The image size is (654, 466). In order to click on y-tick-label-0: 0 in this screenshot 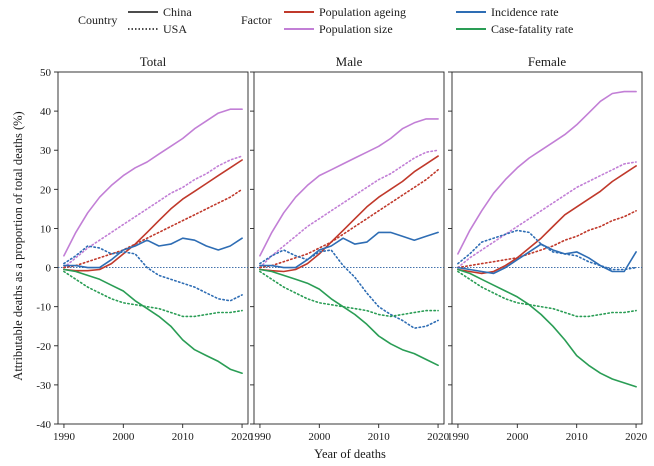, I will do `click(49, 269)`.